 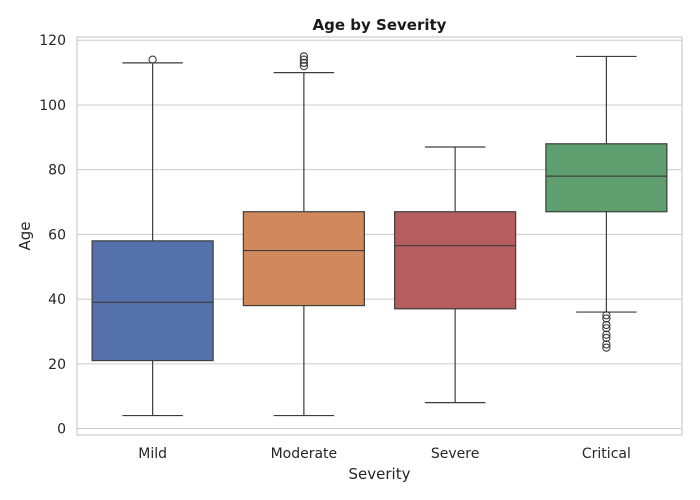 What do you see at coordinates (606, 454) in the screenshot?
I see `x-tick-label: Critical` at bounding box center [606, 454].